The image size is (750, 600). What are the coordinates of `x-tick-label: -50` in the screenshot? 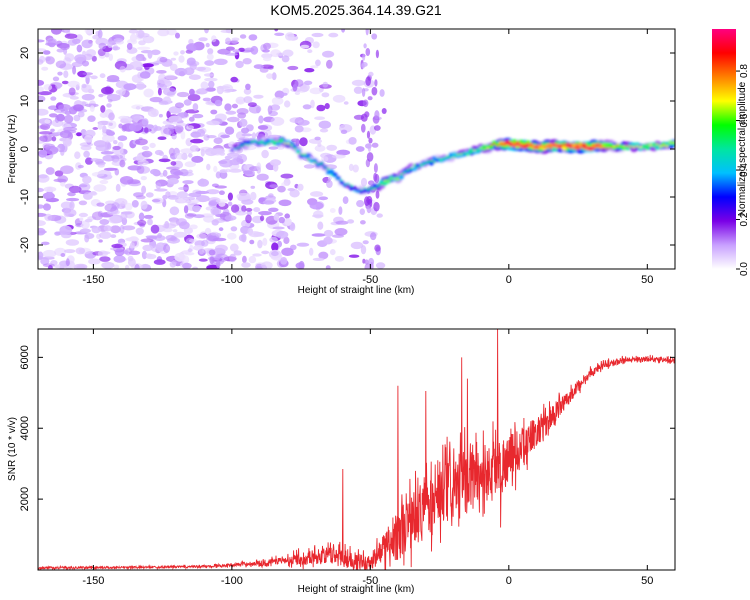 It's located at (370, 581).